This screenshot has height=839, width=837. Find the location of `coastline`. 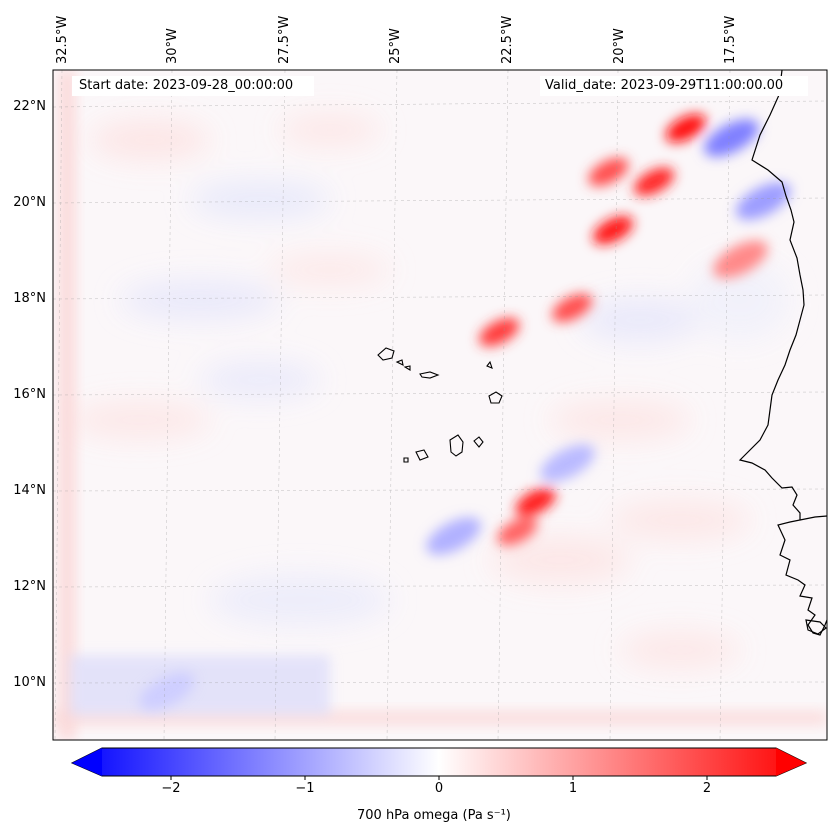

coastline is located at coordinates (782, 353).